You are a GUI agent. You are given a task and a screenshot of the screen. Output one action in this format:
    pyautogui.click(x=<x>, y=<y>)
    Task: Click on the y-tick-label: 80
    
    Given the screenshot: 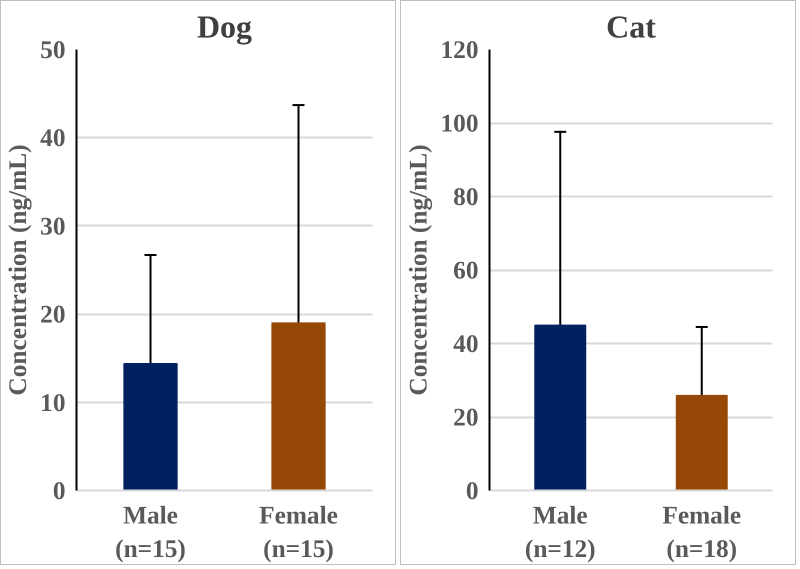 What is the action you would take?
    pyautogui.click(x=465, y=197)
    